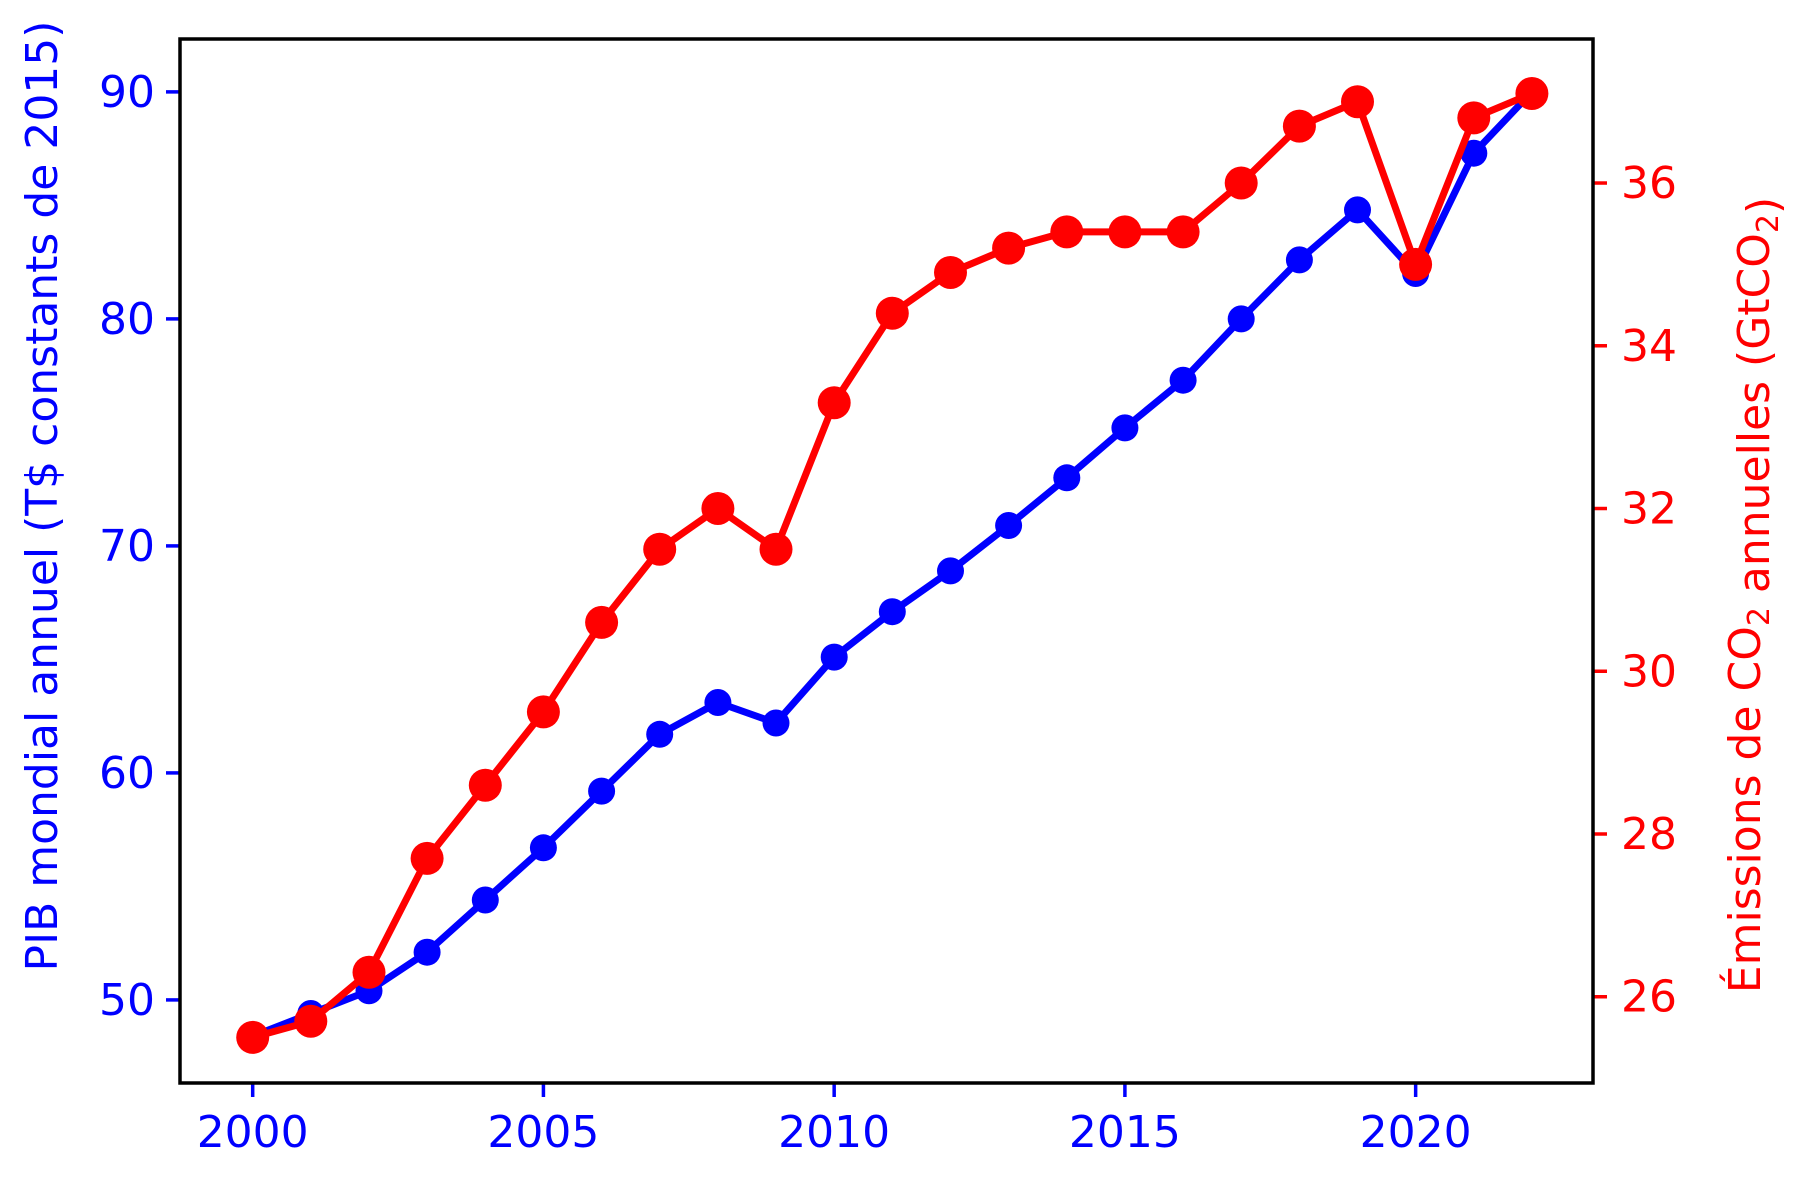 Image resolution: width=1800 pixels, height=1200 pixels. Describe the element at coordinates (127, 92) in the screenshot. I see `left-tick-label: 90` at that location.